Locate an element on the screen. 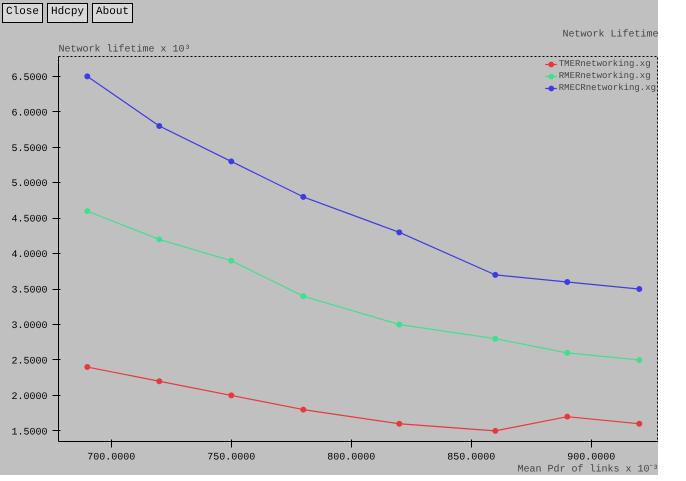 The height and width of the screenshot is (481, 686). y-tick-label: 4.5000 is located at coordinates (29, 220).